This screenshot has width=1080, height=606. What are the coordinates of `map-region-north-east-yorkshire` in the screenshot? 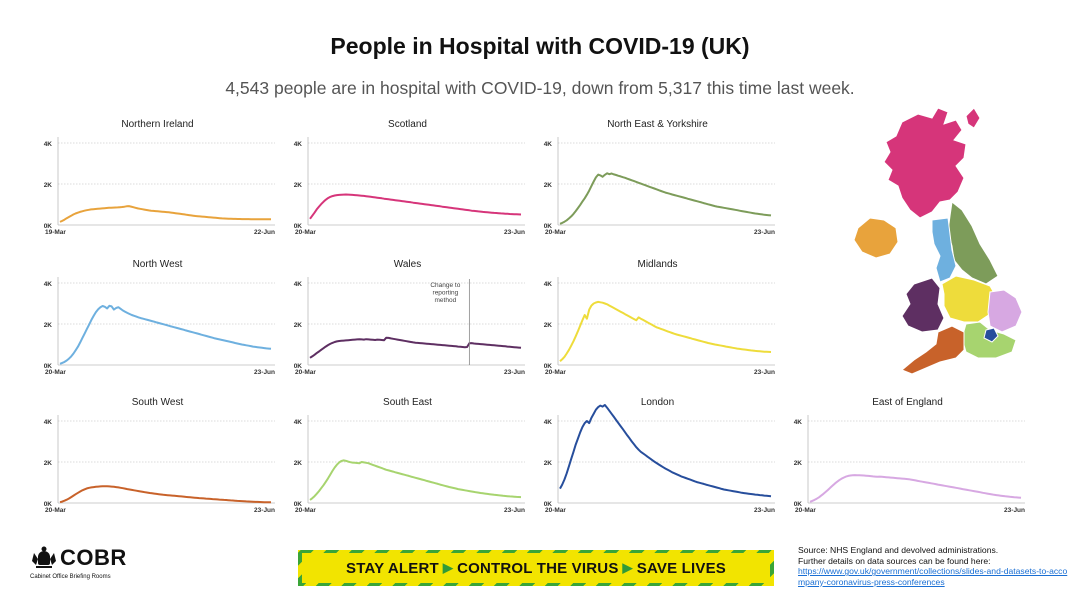 It's located at (973, 243).